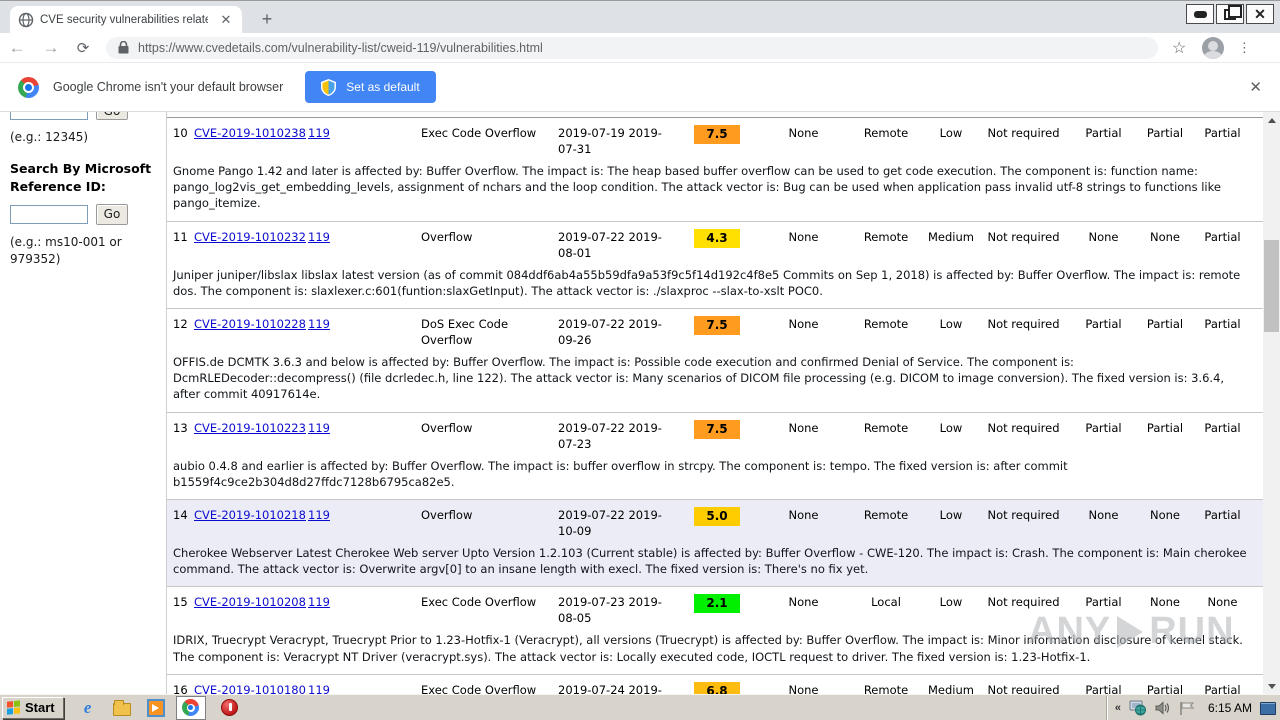 The image size is (1280, 720). What do you see at coordinates (126, 20) in the screenshot?
I see `browser-tab: CVE security vulnerabilities related t ✕` at bounding box center [126, 20].